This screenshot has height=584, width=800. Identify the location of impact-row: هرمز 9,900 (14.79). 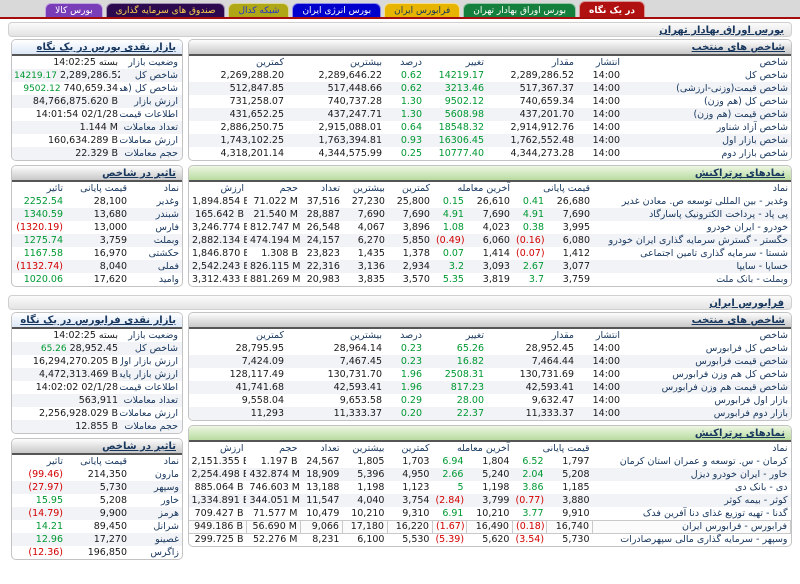
(97, 513).